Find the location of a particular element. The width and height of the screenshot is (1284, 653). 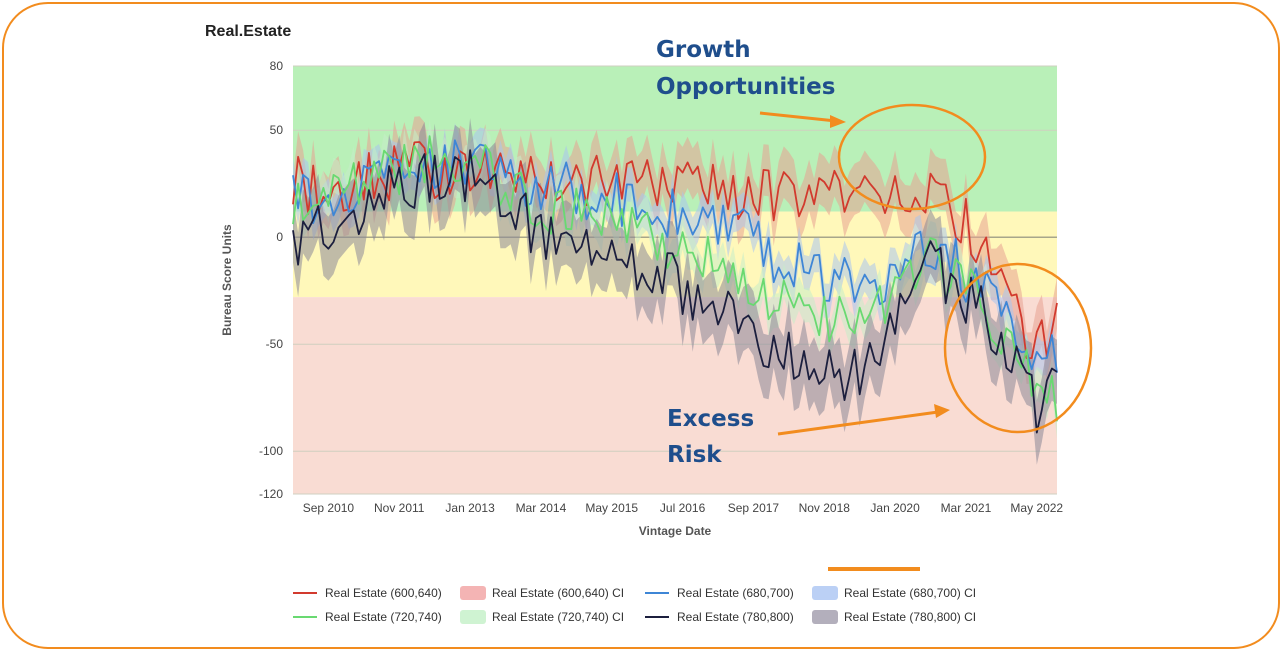

legend-label: Real Estate (720,740) CI is located at coordinates (558, 617).